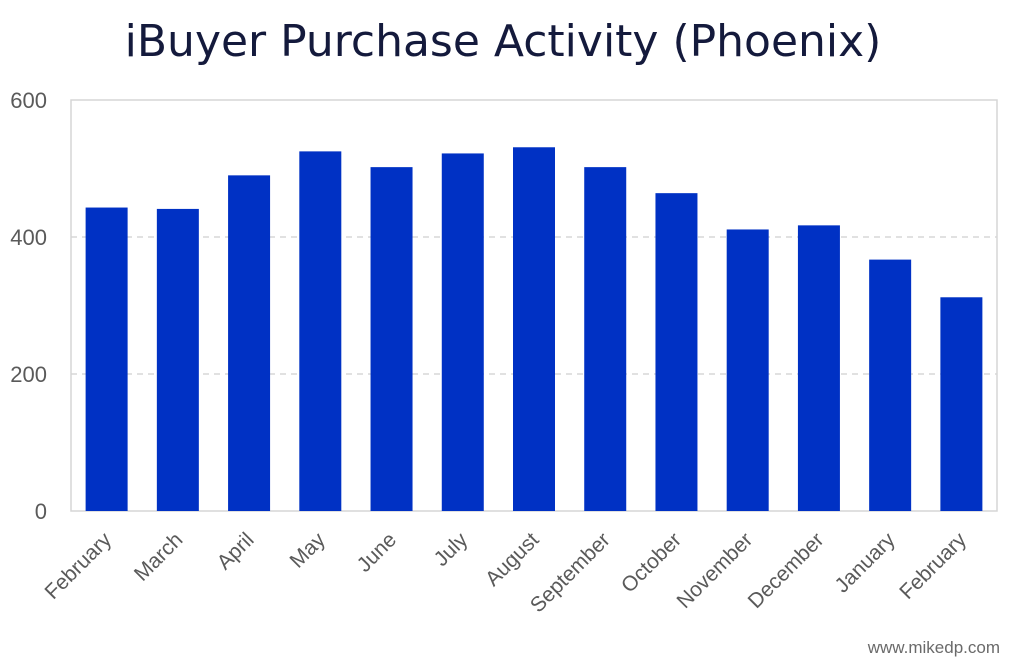 The height and width of the screenshot is (661, 1010). I want to click on chart-title: iBuyer Purchase Activity (Phoenix), so click(503, 41).